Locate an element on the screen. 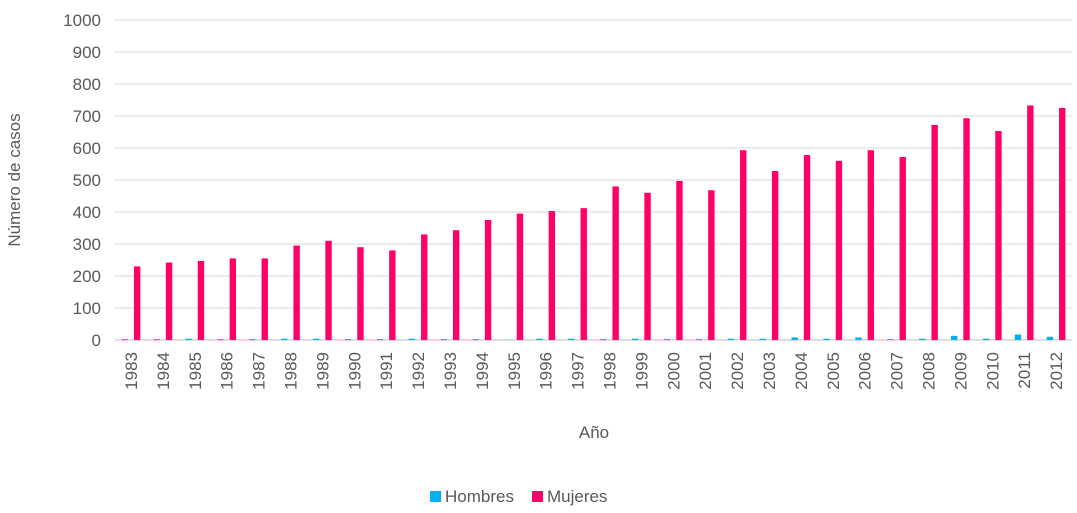  x-tick-label: 2009 is located at coordinates (960, 371).